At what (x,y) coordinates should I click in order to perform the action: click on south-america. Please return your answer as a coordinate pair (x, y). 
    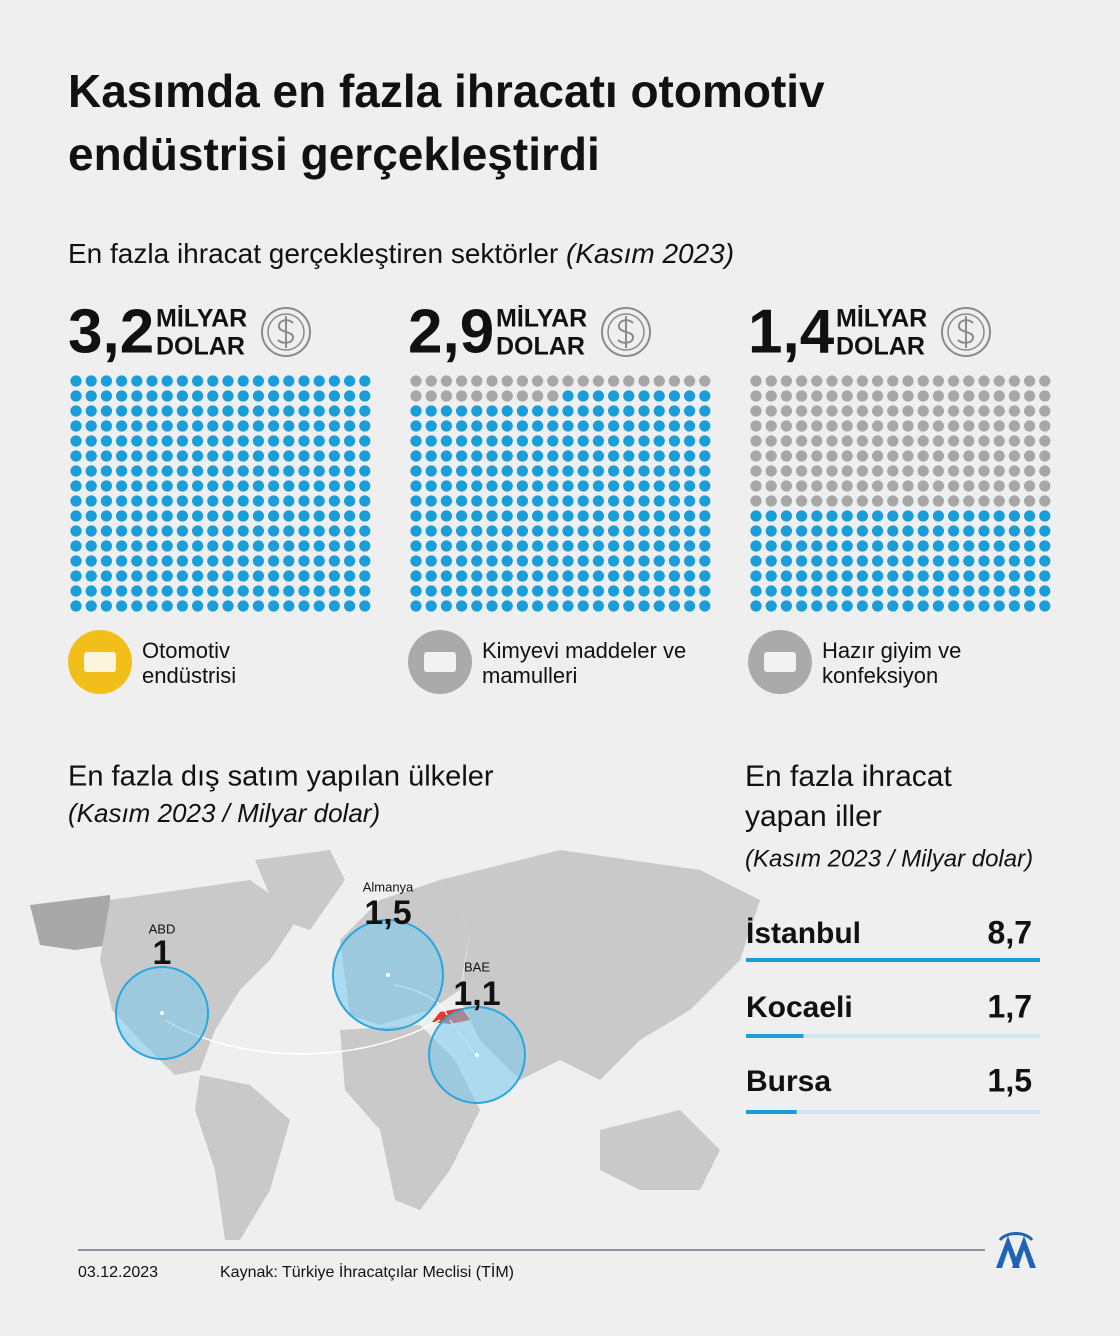
    Looking at the image, I should click on (242, 1157).